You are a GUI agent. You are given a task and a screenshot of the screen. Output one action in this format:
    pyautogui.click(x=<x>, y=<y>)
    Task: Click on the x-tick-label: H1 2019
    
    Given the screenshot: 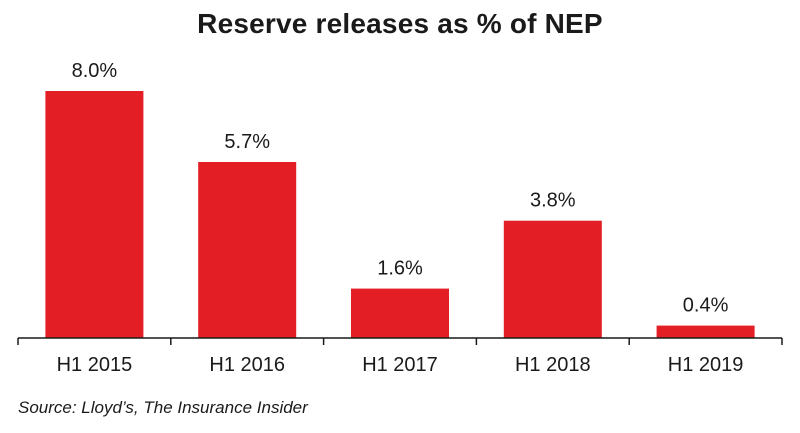 What is the action you would take?
    pyautogui.click(x=706, y=365)
    